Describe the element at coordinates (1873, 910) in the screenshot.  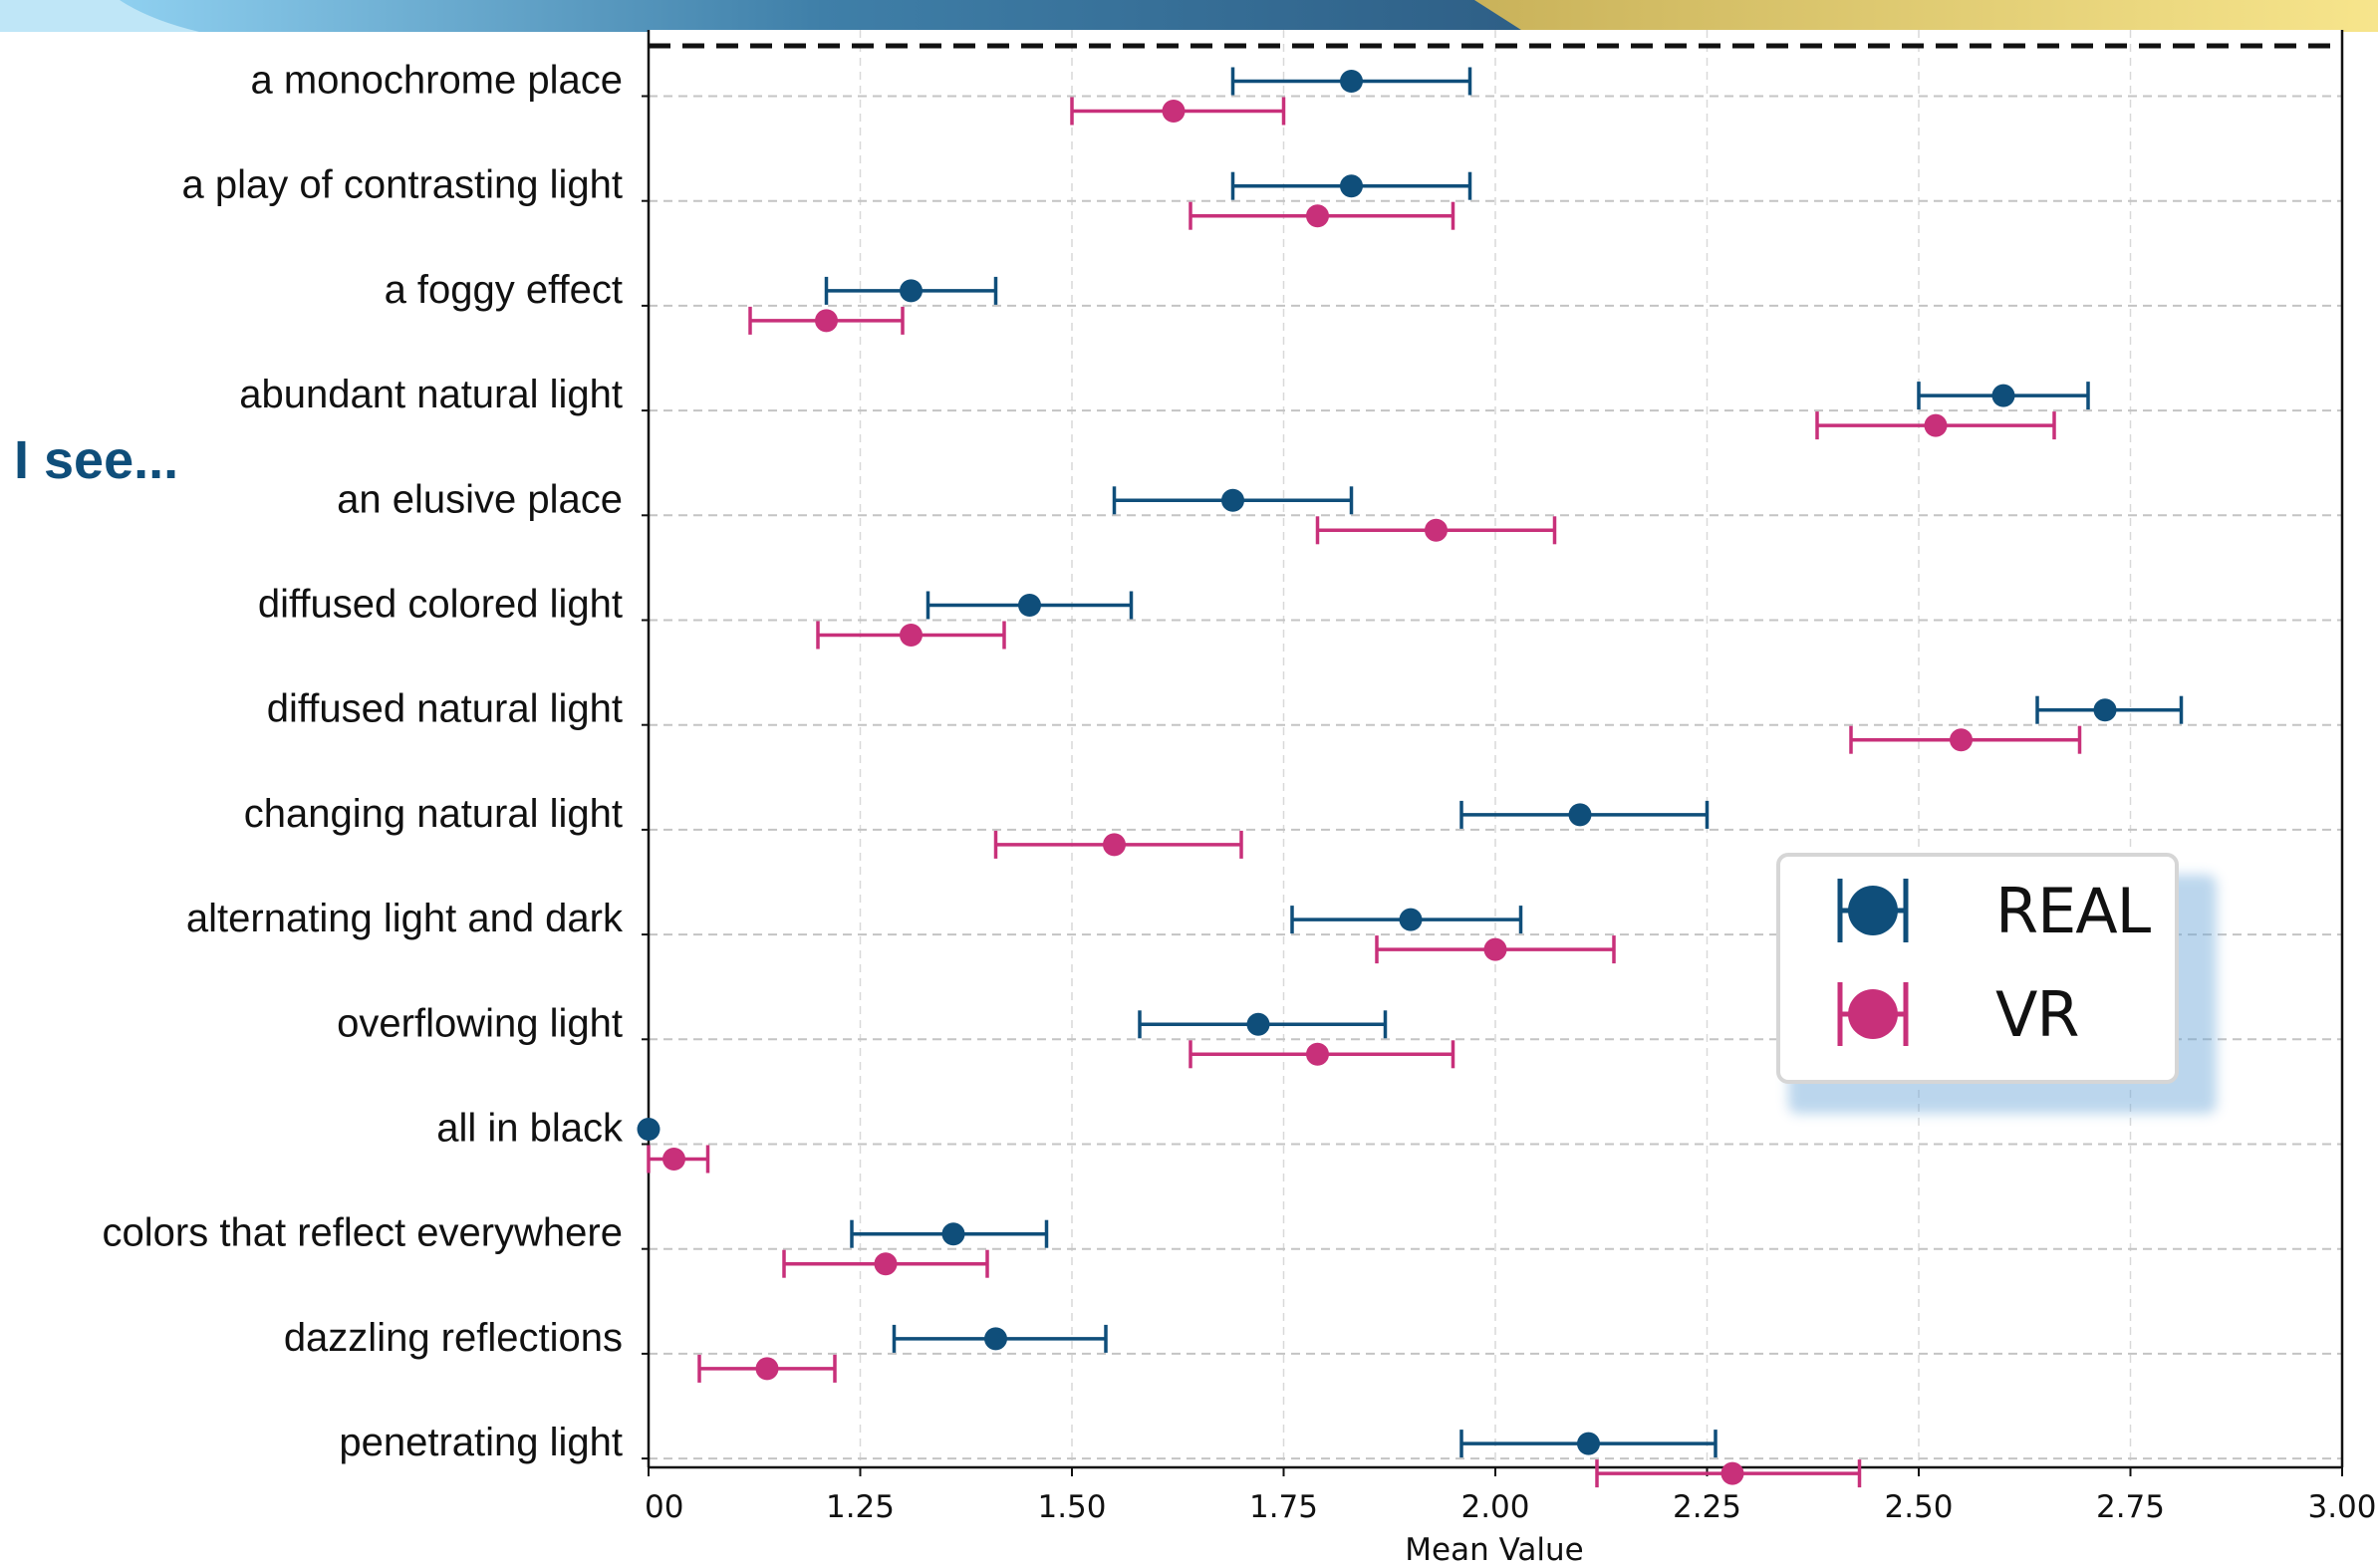
I see `legend-marker-real` at that location.